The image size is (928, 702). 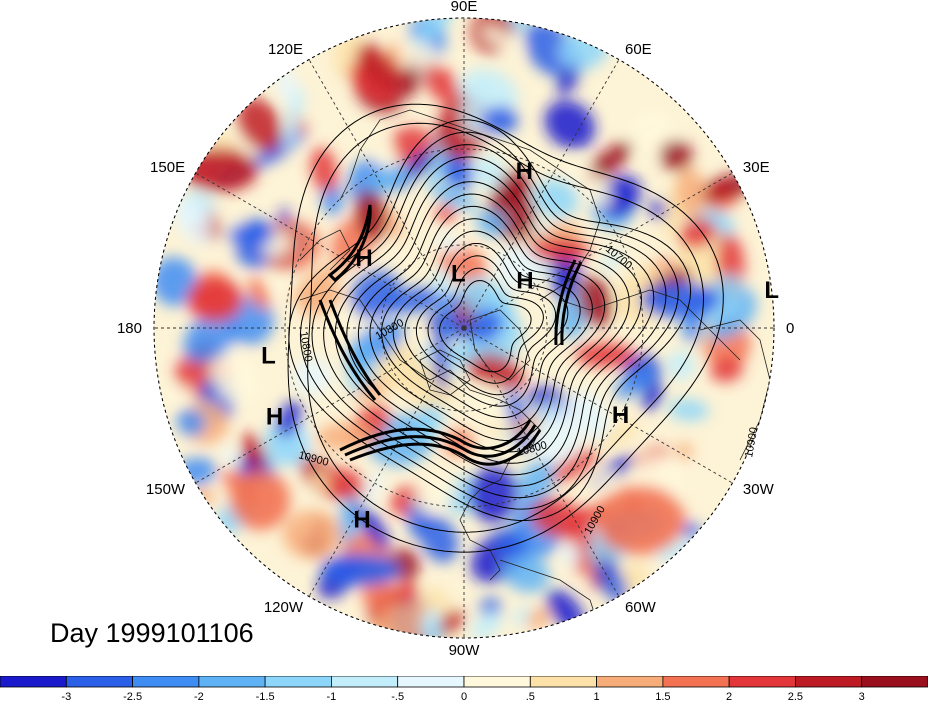 What do you see at coordinates (129, 328) in the screenshot?
I see `longitude-label: 180` at bounding box center [129, 328].